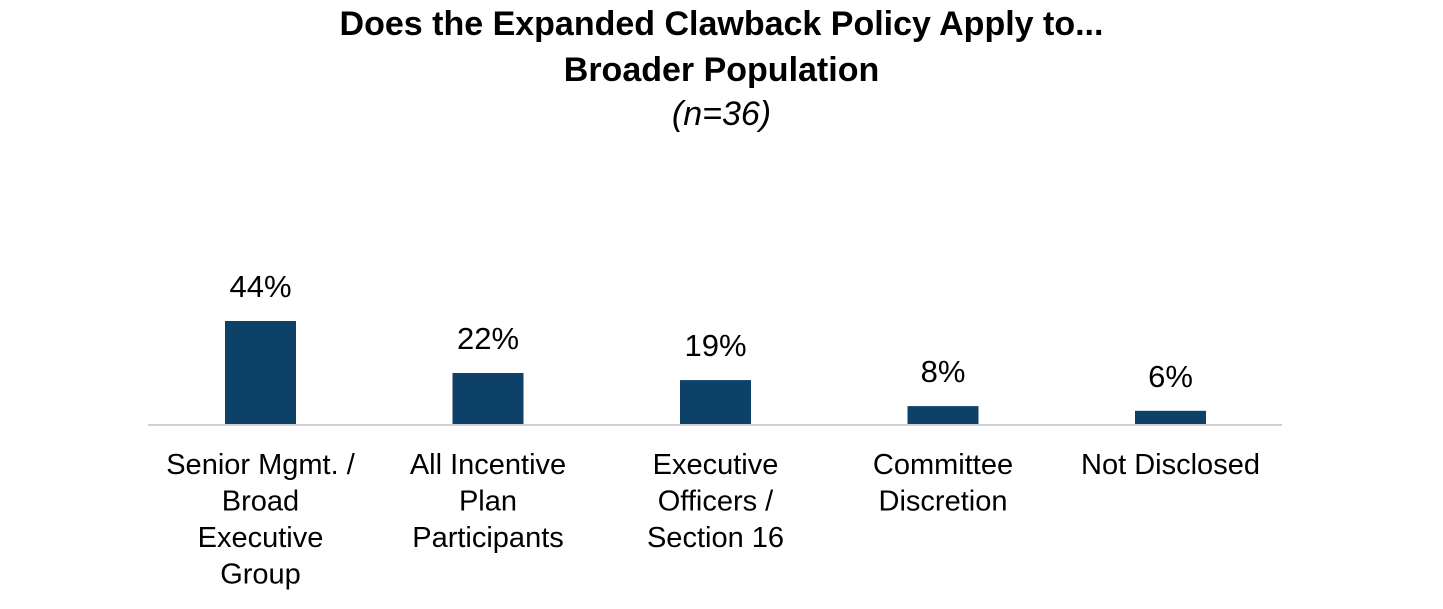 The height and width of the screenshot is (609, 1443). What do you see at coordinates (1170, 376) in the screenshot?
I see `data-label-4: 6%` at bounding box center [1170, 376].